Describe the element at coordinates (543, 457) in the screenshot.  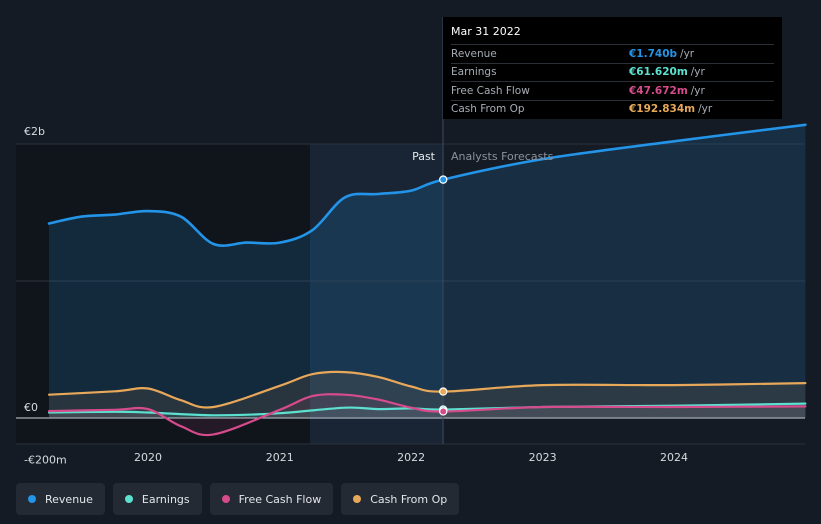
I see `x-tick-label: 2023` at that location.